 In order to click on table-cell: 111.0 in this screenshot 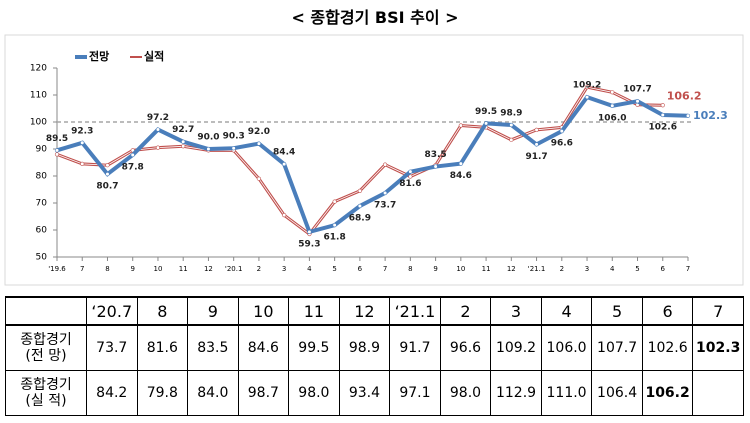, I will do `click(566, 393)`.